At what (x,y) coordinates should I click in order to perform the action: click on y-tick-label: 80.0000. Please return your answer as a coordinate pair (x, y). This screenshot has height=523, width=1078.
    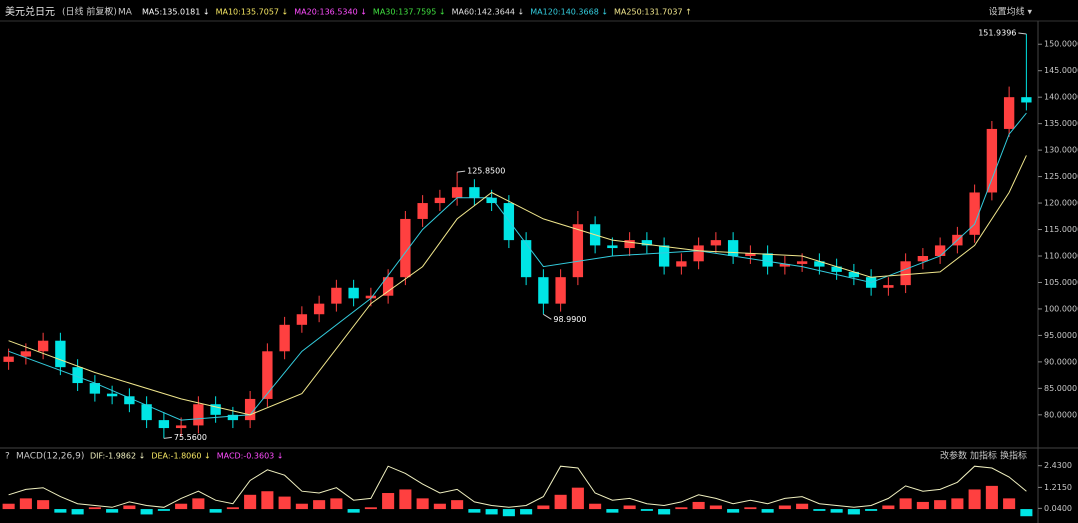
    Looking at the image, I should click on (1060, 414).